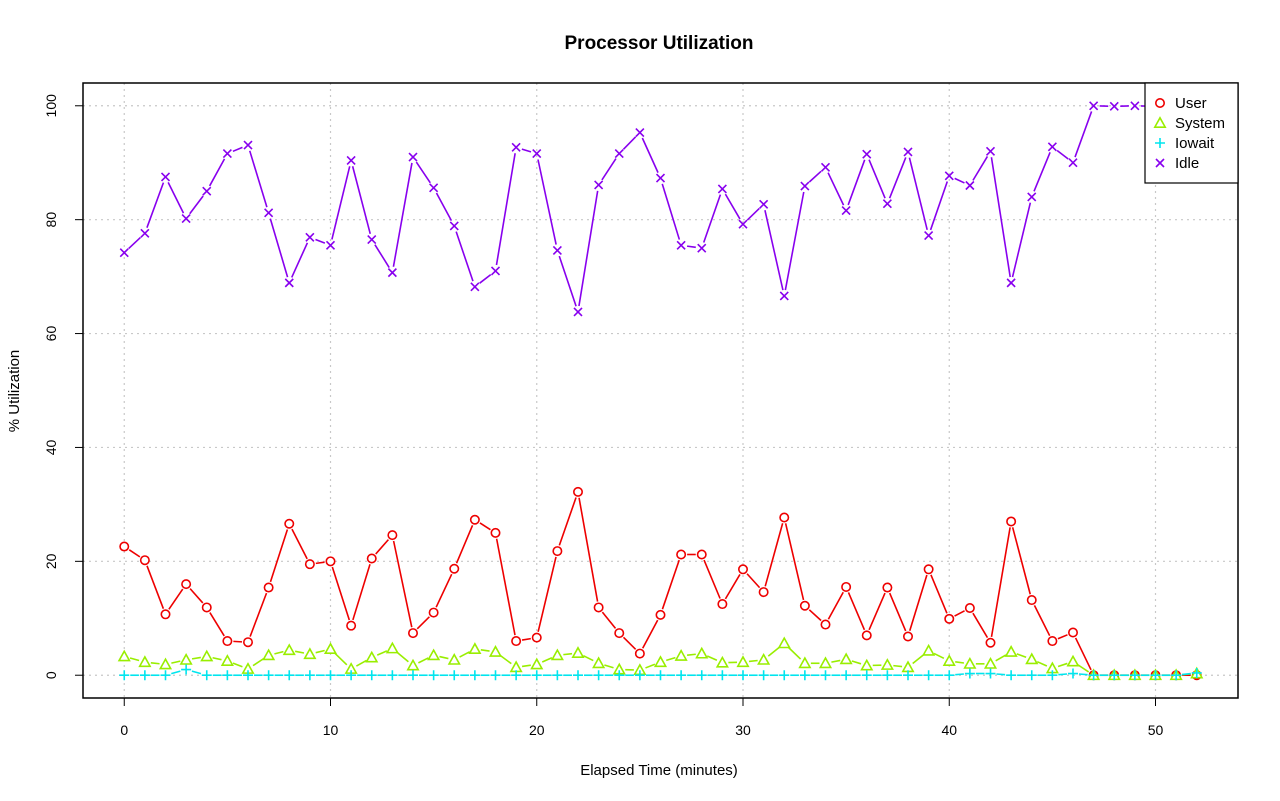 This screenshot has height=801, width=1280. What do you see at coordinates (1195, 143) in the screenshot?
I see `legend-label-iowait: Iowait` at bounding box center [1195, 143].